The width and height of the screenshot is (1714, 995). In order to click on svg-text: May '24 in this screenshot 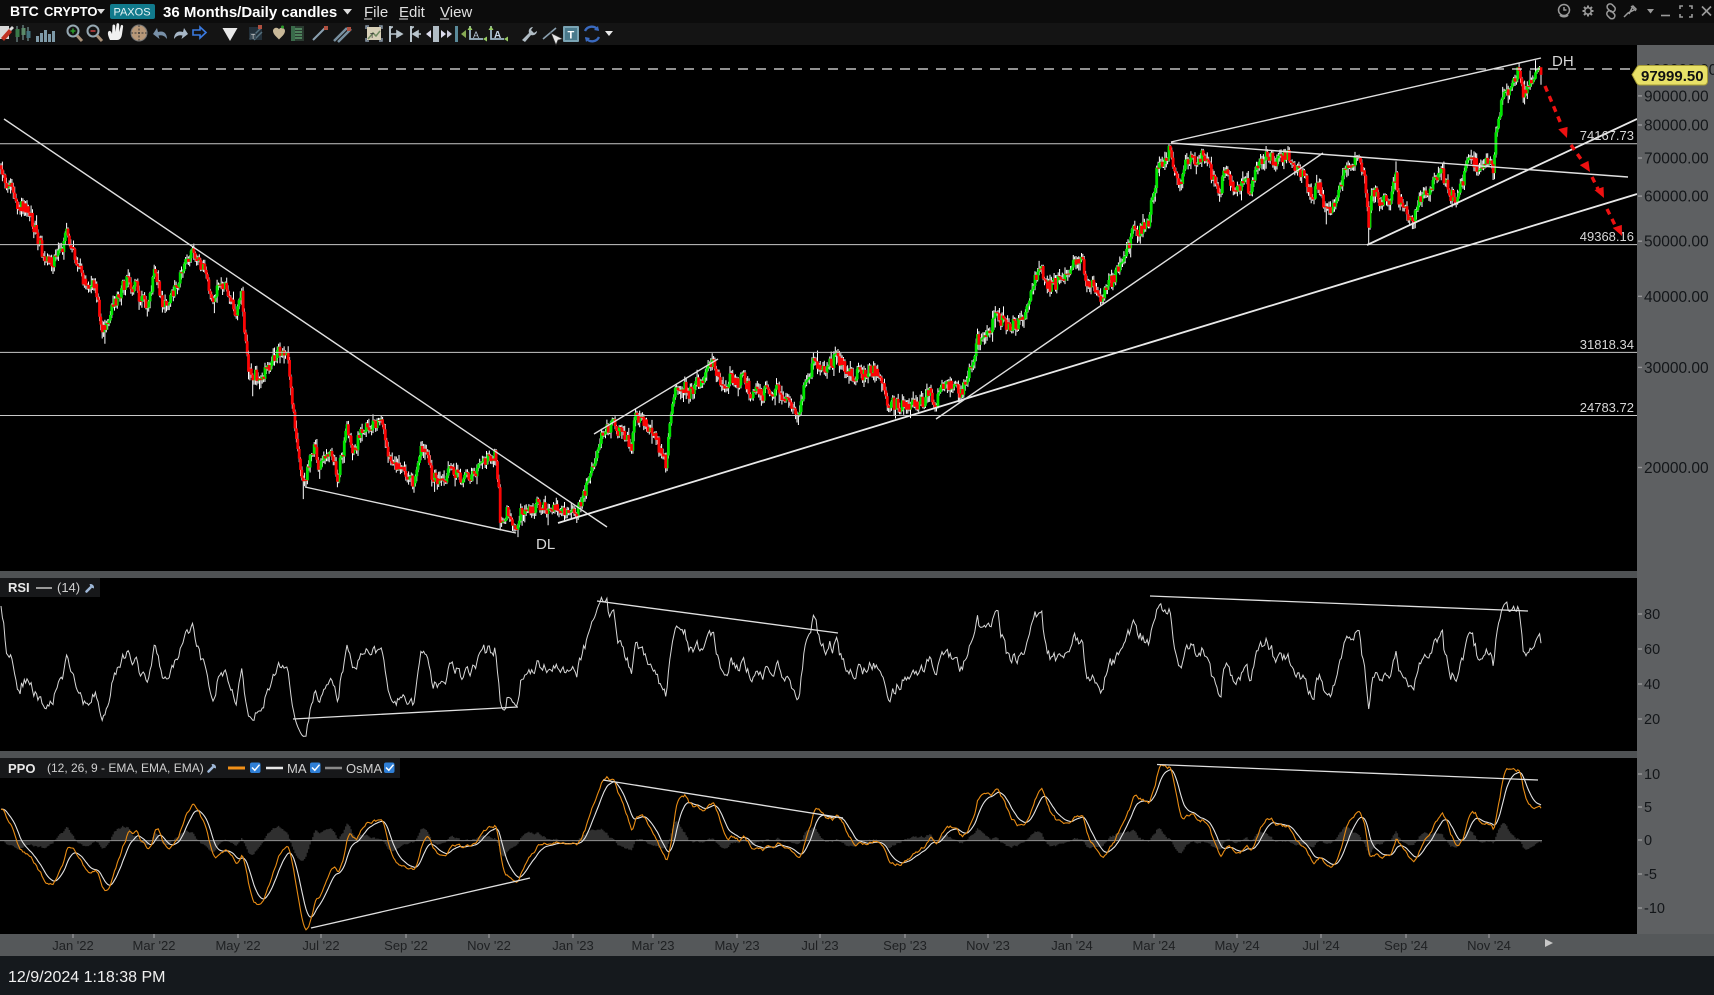, I will do `click(1236, 945)`.